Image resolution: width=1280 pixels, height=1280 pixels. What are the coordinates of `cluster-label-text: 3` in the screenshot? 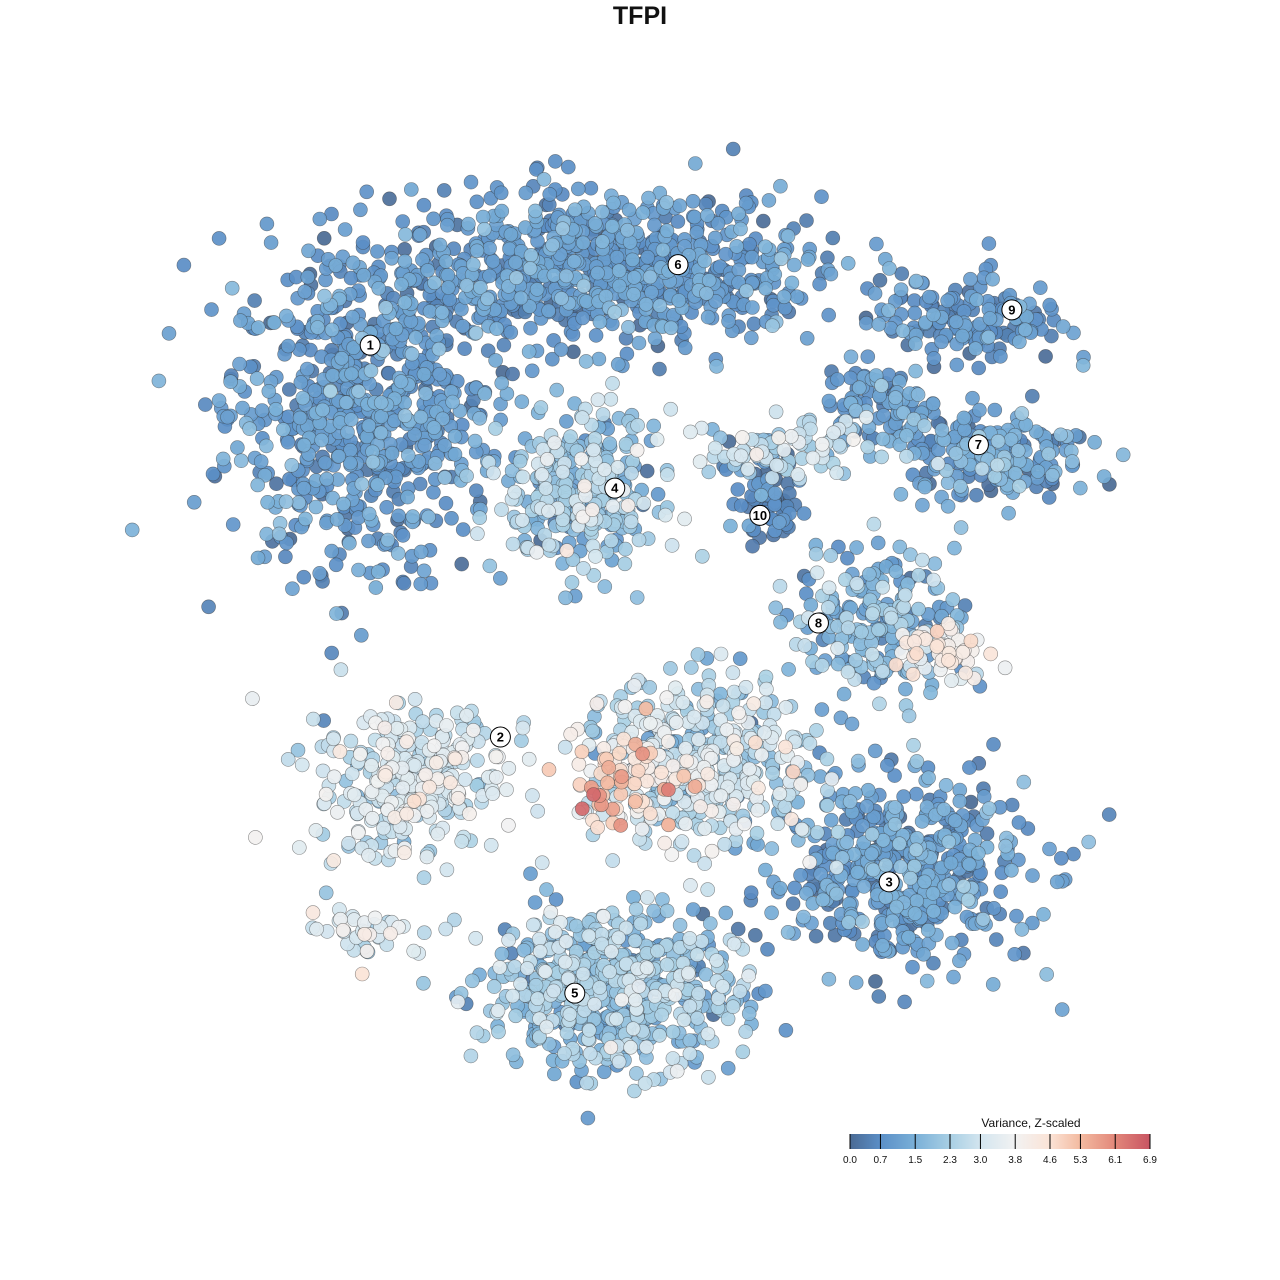 It's located at (889, 881).